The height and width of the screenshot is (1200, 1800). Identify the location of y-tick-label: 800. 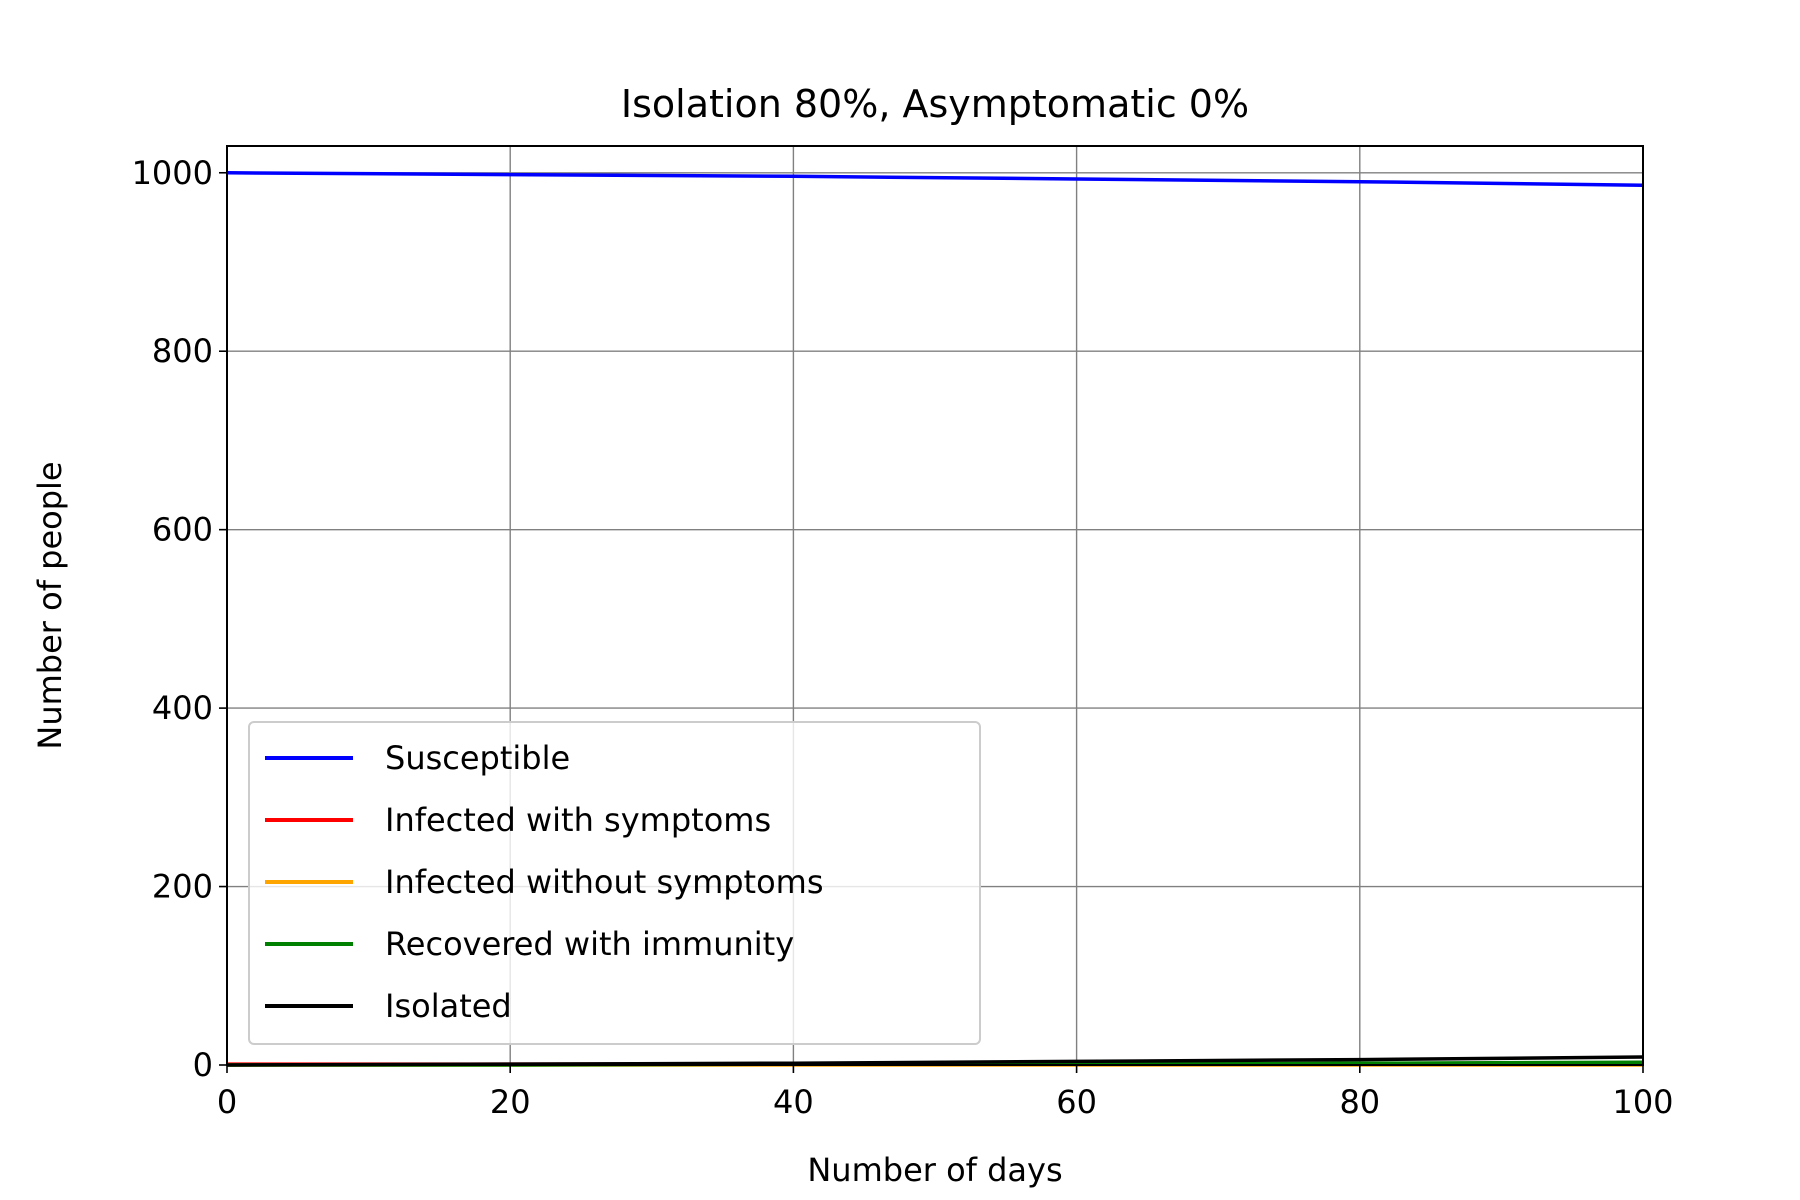
(182, 351).